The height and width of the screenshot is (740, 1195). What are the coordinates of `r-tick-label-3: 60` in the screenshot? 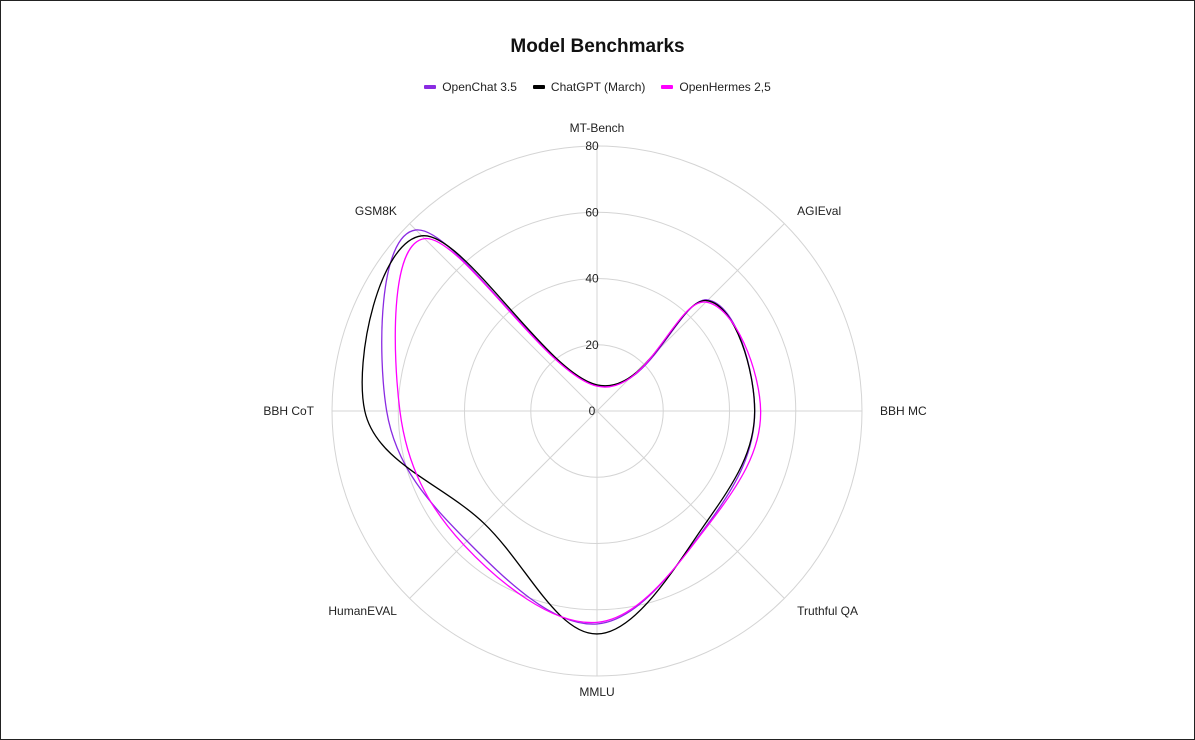 It's located at (592, 212).